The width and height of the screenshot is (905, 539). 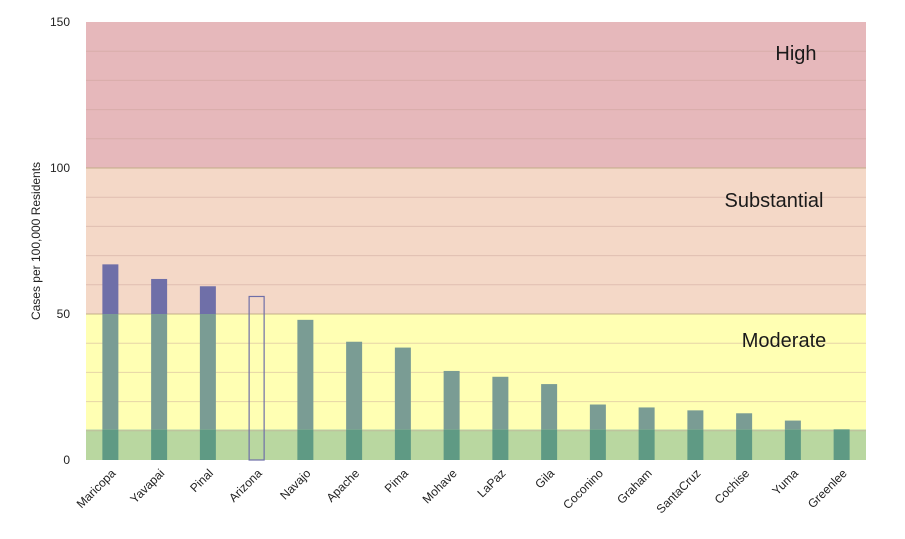 I want to click on bar-cochise, so click(x=744, y=436).